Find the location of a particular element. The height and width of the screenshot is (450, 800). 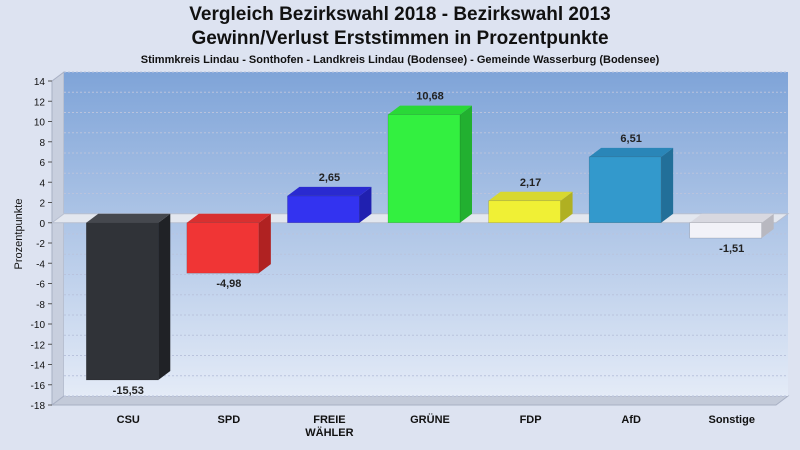

data-label: -4,98 is located at coordinates (228, 284).